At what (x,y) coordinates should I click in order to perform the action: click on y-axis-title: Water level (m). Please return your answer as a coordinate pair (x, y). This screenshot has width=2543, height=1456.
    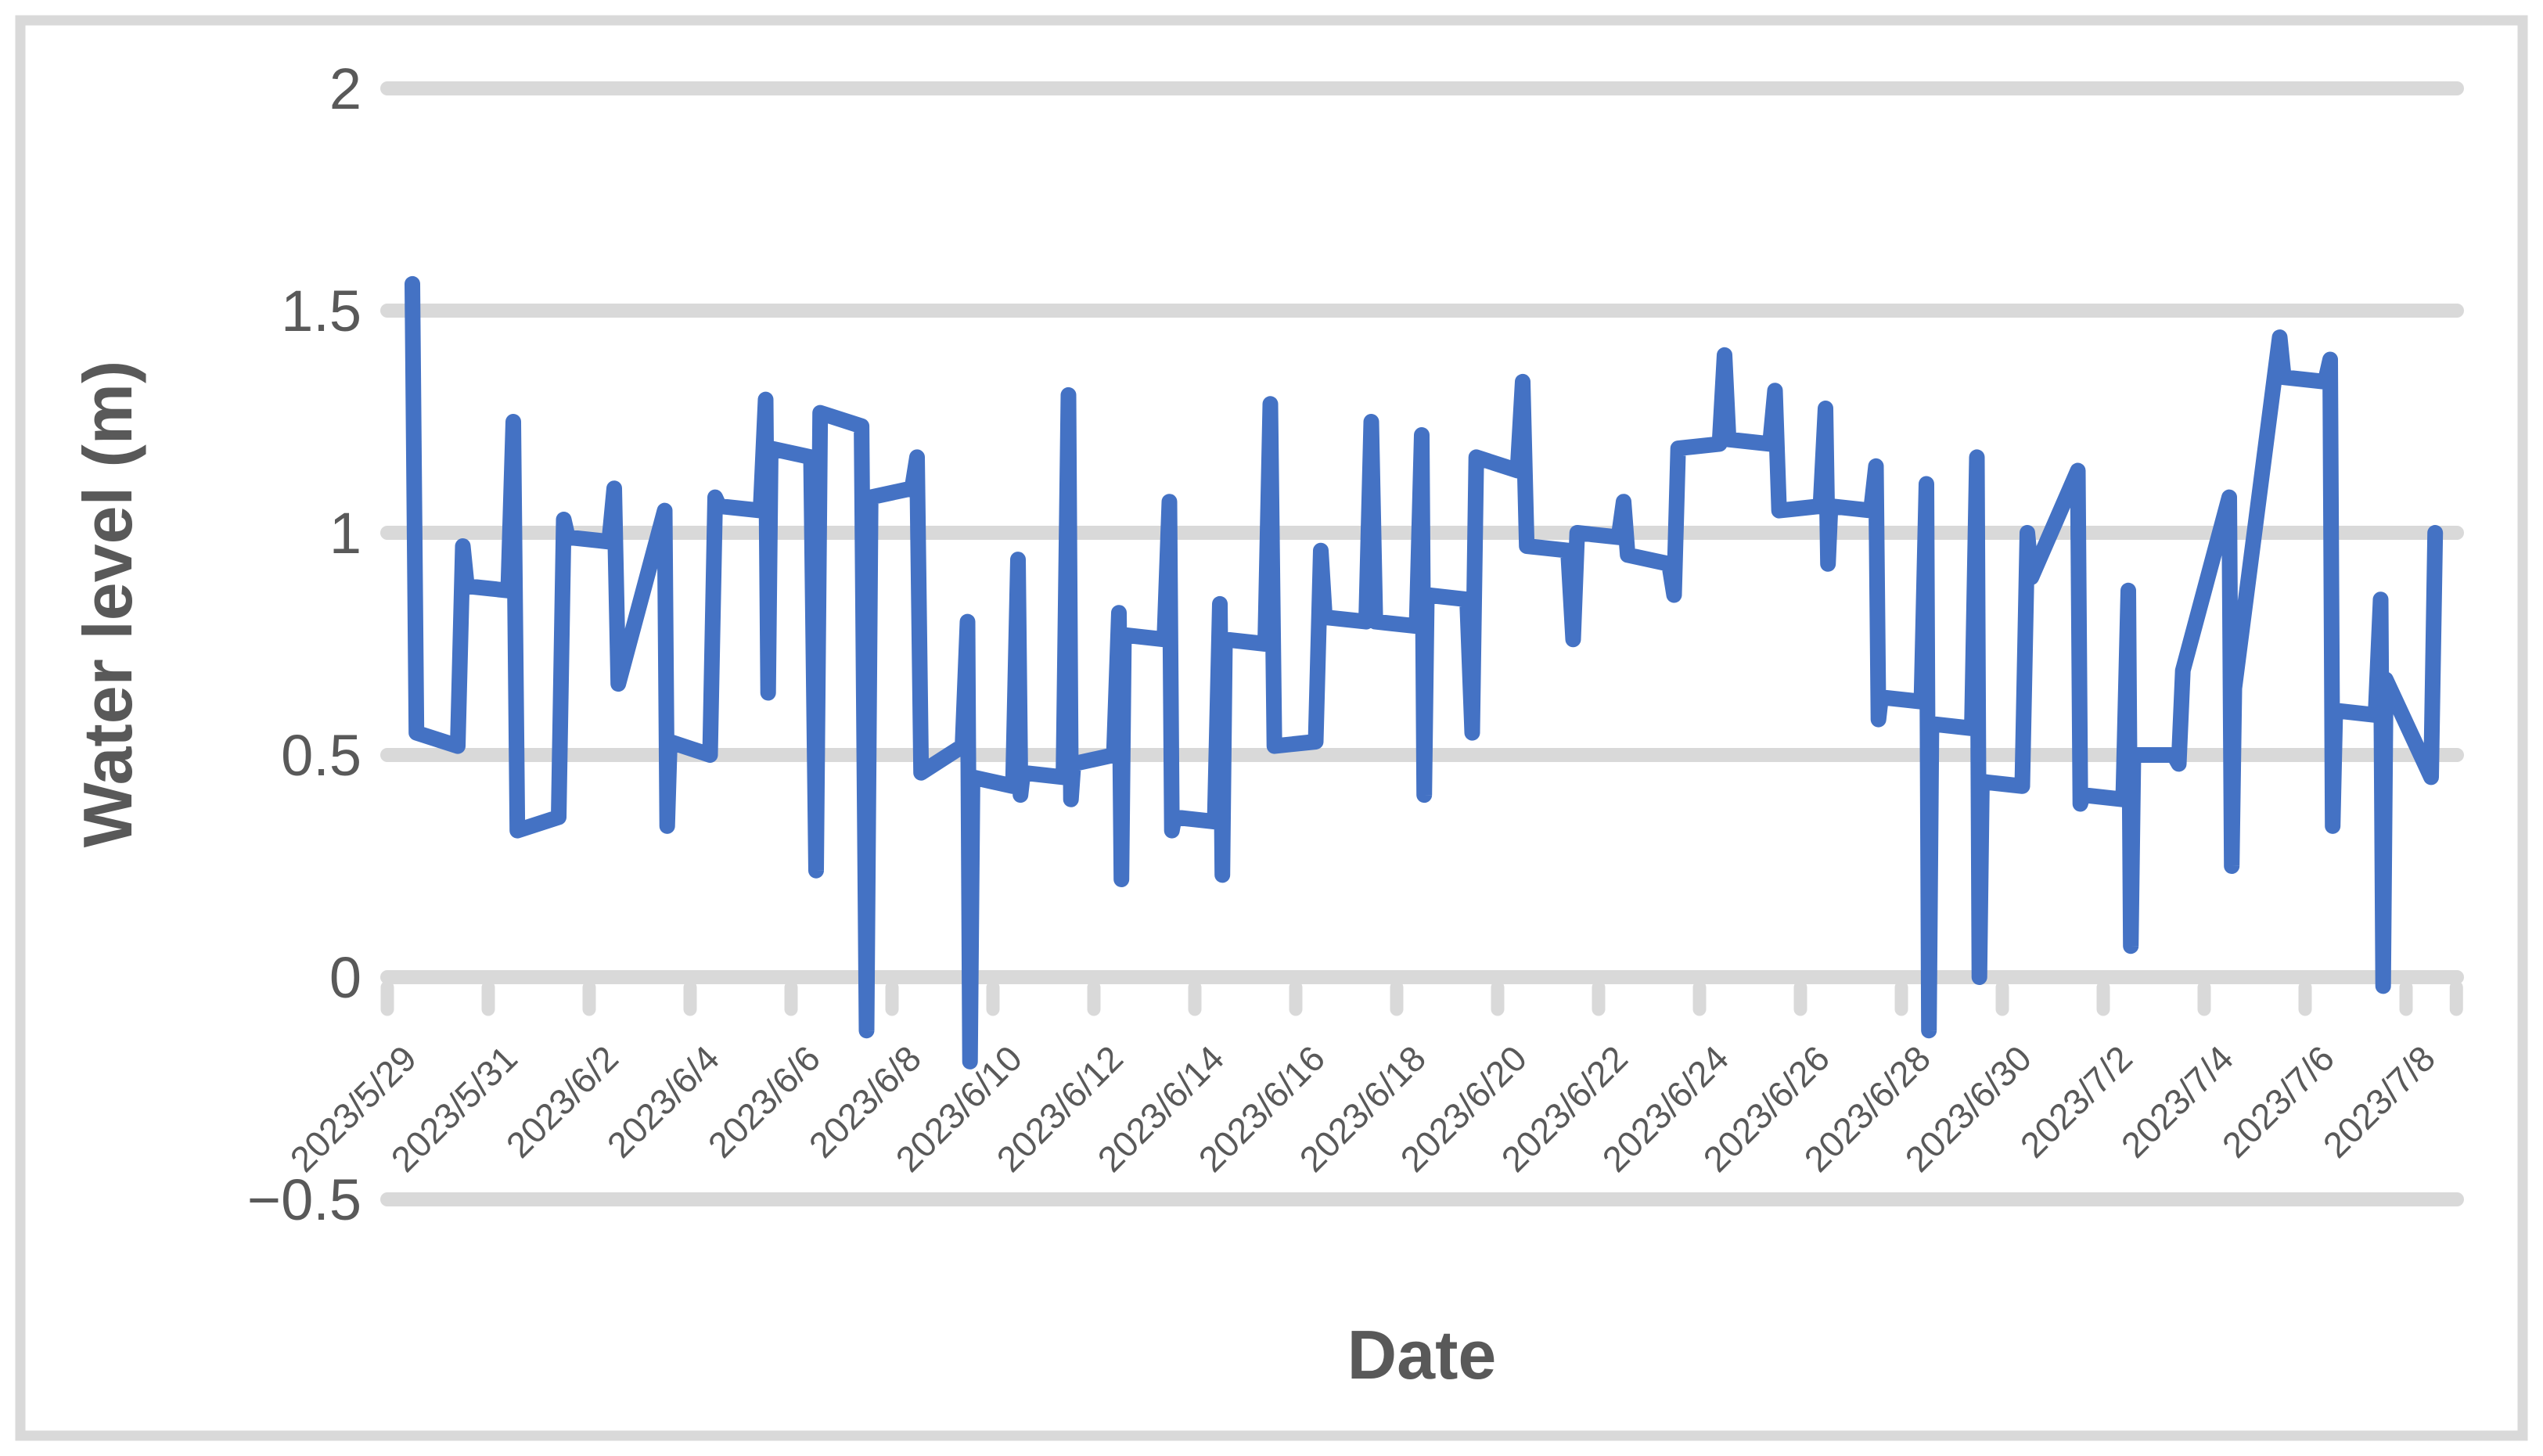
    Looking at the image, I should click on (107, 604).